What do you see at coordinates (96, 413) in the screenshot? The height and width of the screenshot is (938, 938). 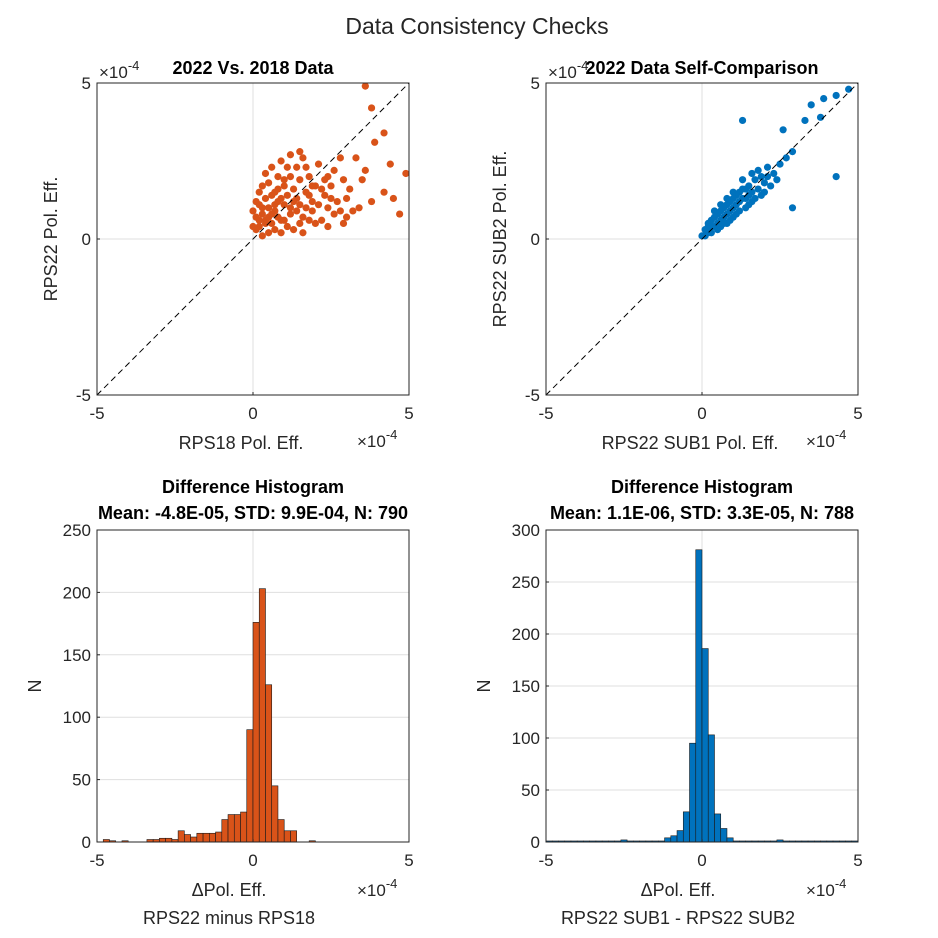 I see `x-tick-label: -5` at bounding box center [96, 413].